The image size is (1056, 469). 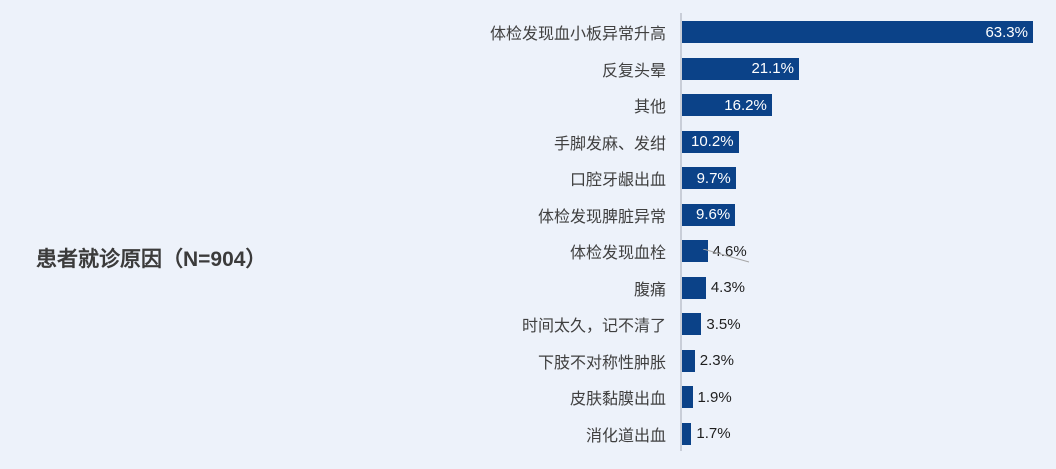 I want to click on value-label: 16.2%, so click(x=745, y=105).